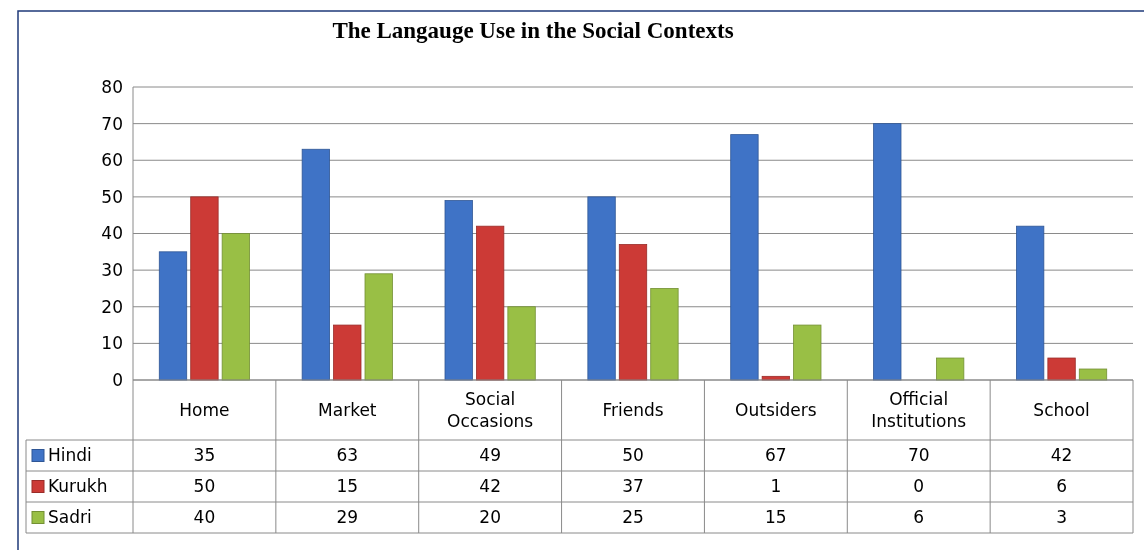  What do you see at coordinates (112, 160) in the screenshot?
I see `y-tick-label: 60` at bounding box center [112, 160].